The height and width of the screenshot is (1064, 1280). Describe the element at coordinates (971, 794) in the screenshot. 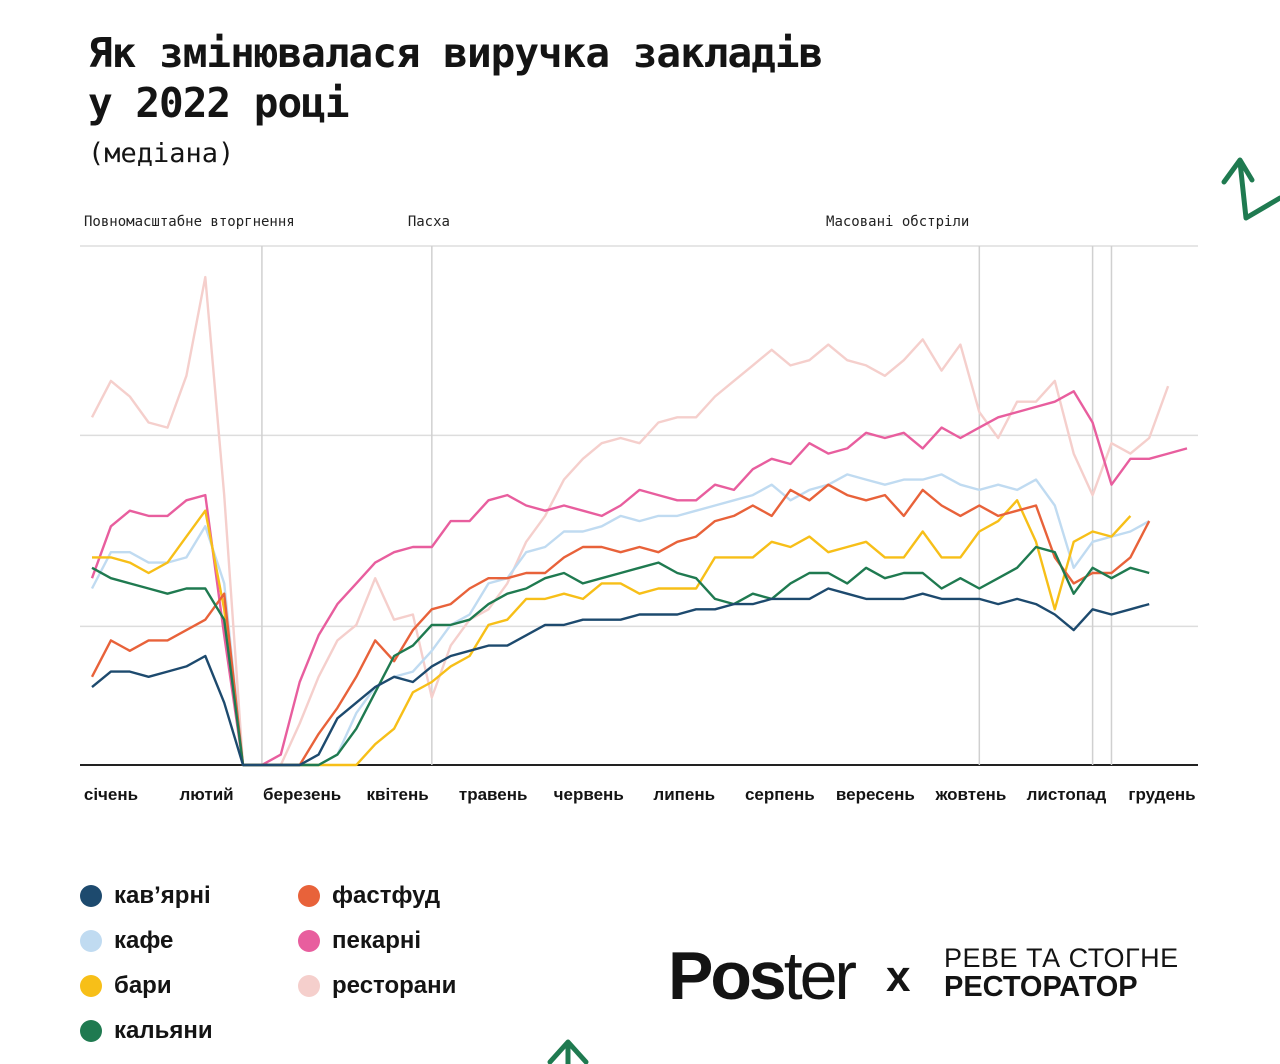

I see `month-label: жовтень` at that location.